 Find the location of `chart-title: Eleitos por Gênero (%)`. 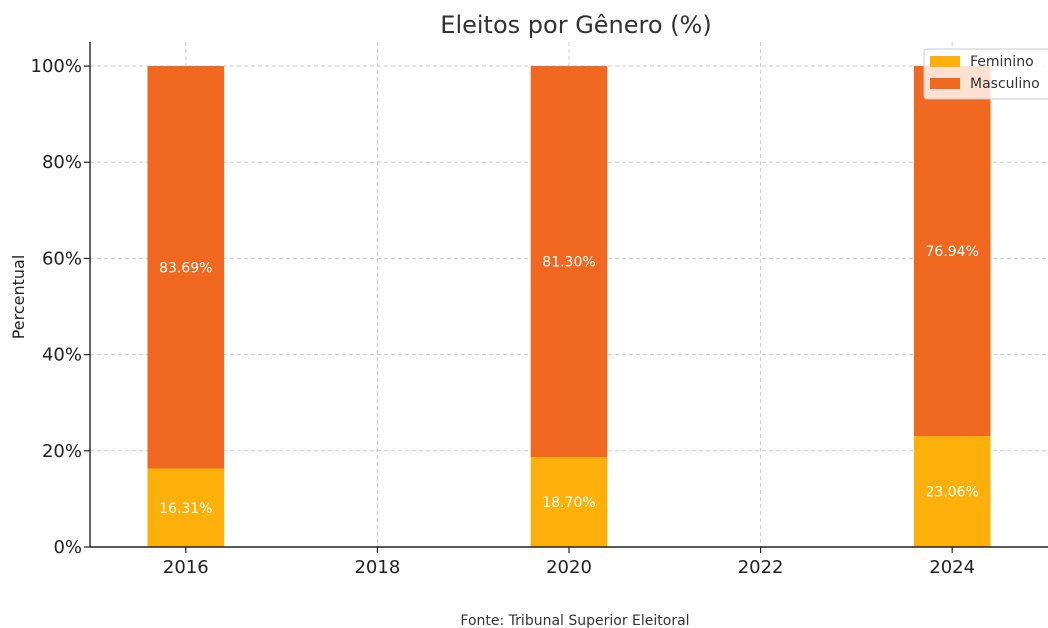

chart-title: Eleitos por Gênero (%) is located at coordinates (575, 25).